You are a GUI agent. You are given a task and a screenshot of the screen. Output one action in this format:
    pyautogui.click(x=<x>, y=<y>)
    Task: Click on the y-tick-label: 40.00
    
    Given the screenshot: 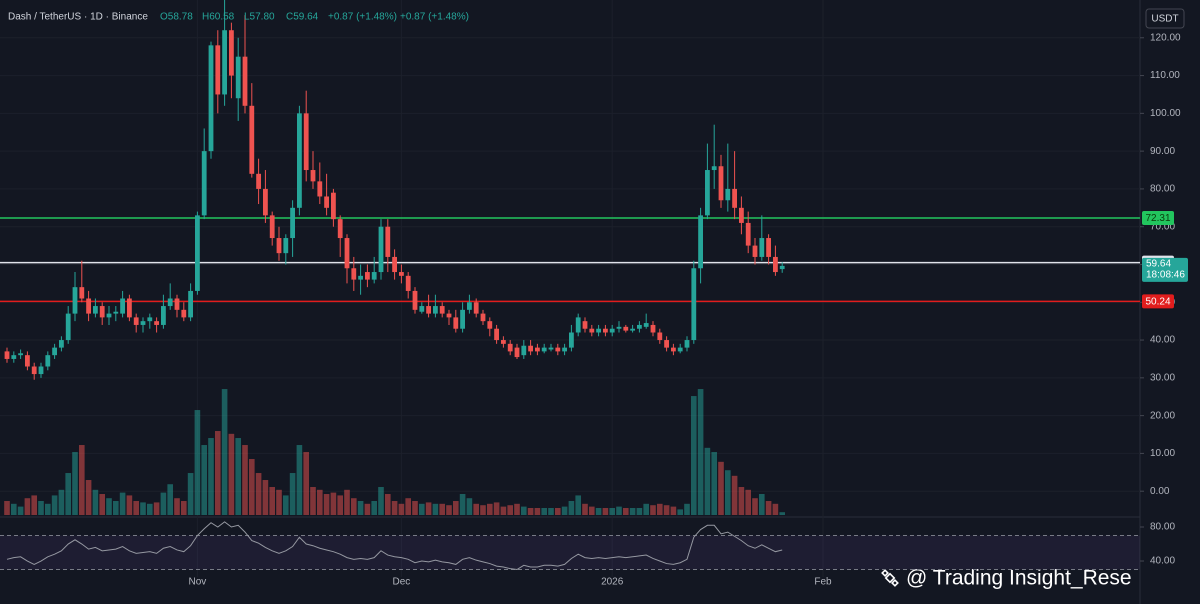 What is the action you would take?
    pyautogui.click(x=1162, y=340)
    